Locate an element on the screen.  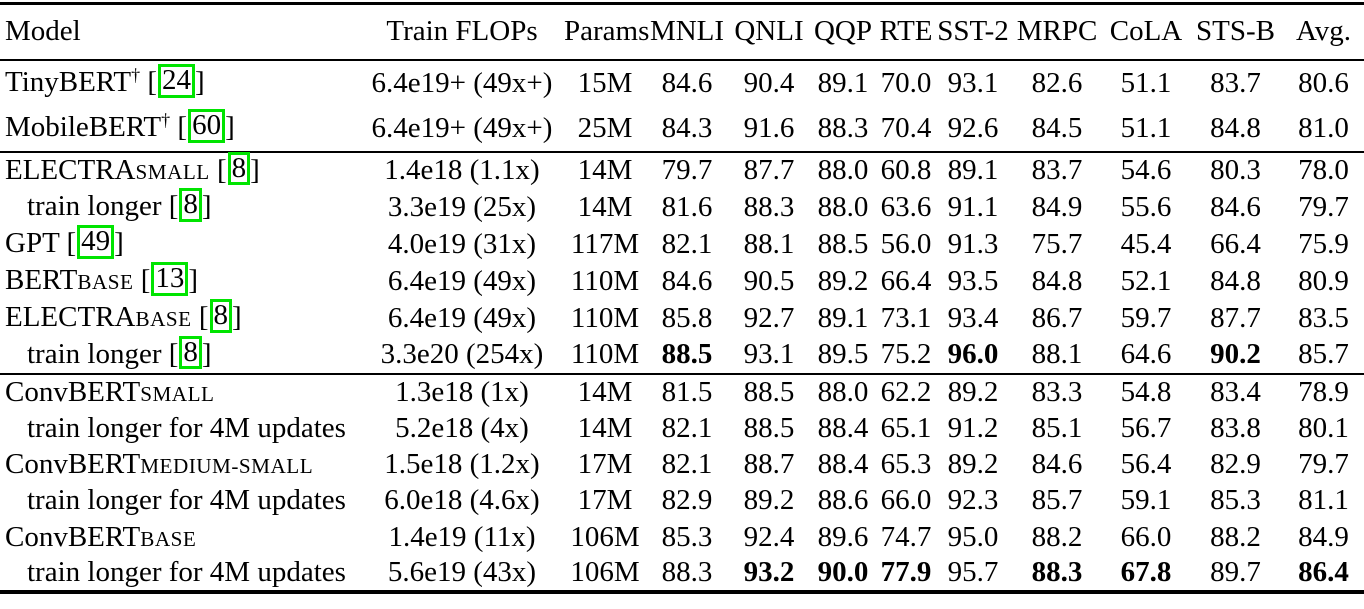
model-name-text: BASE is located at coordinates (168, 538).